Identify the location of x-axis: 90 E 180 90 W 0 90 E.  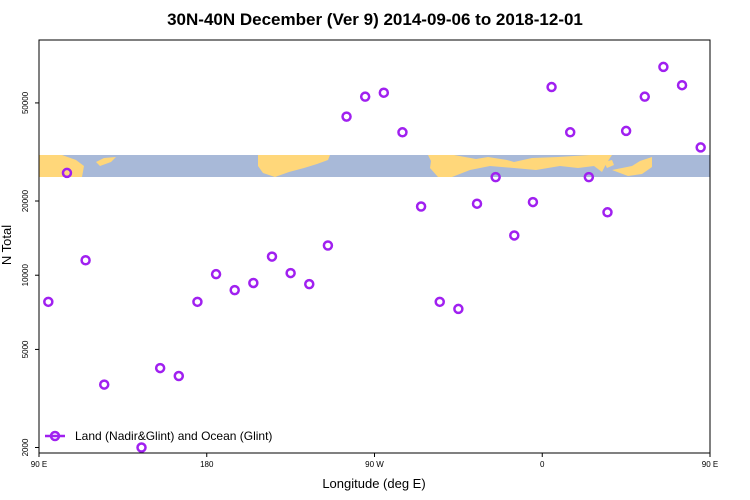
(374, 461).